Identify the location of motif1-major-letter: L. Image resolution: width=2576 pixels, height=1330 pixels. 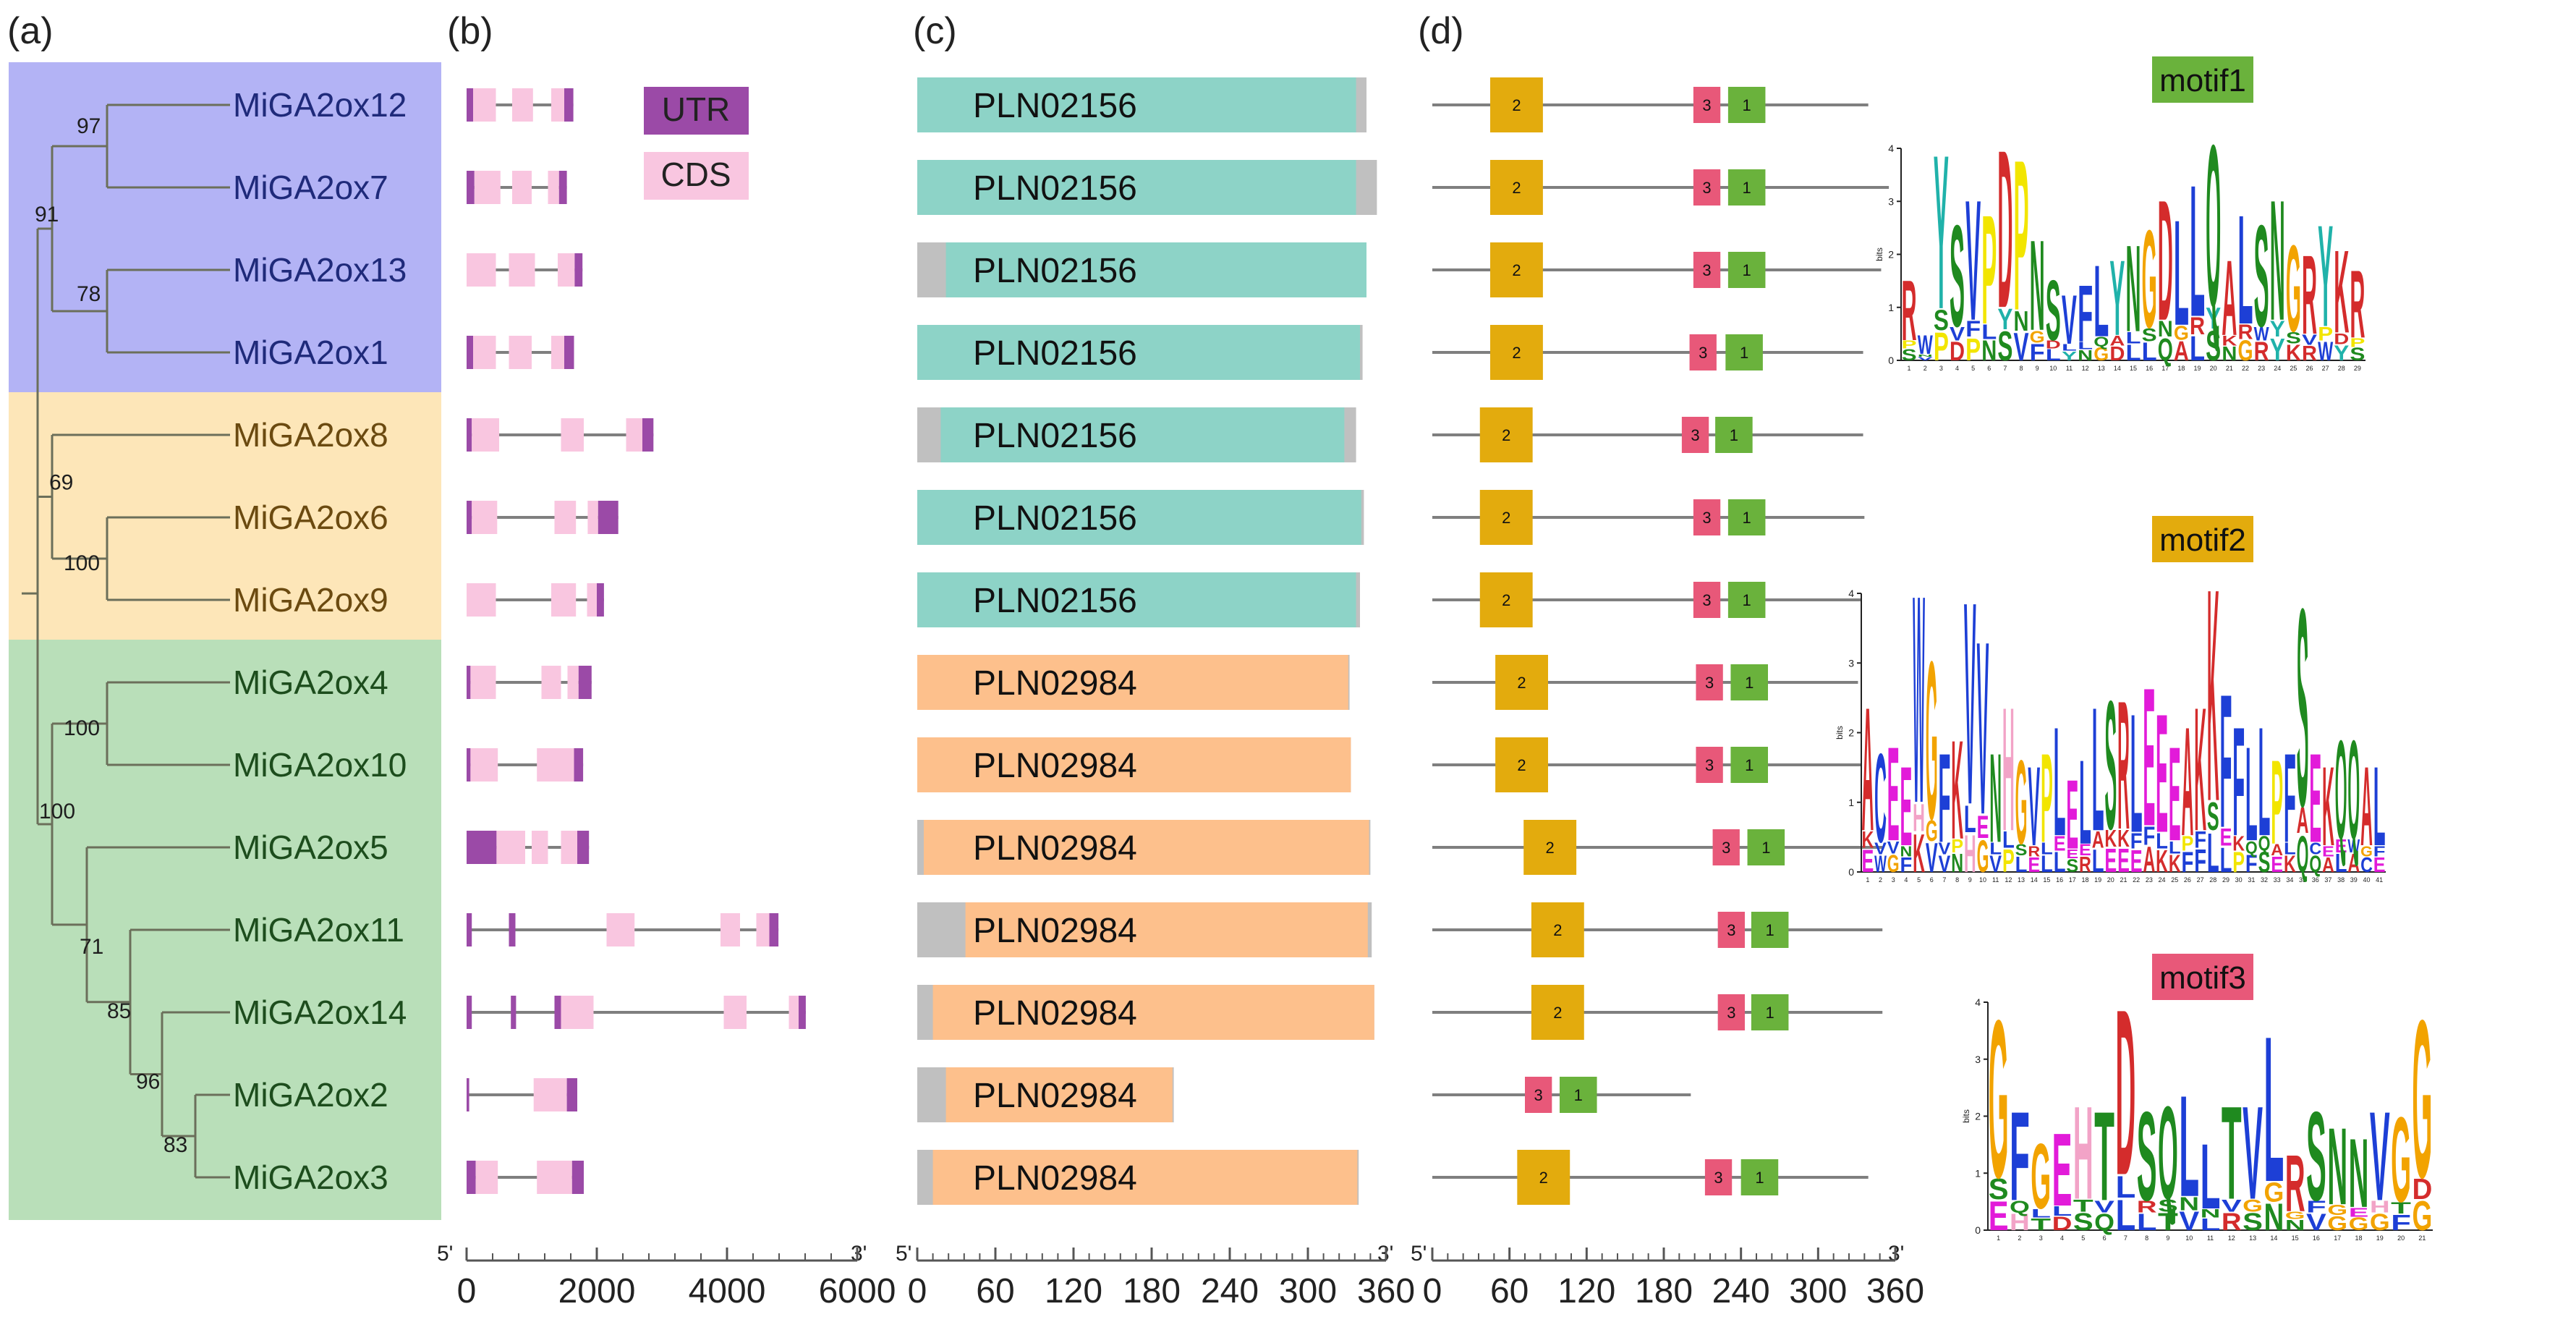
(2245, 271).